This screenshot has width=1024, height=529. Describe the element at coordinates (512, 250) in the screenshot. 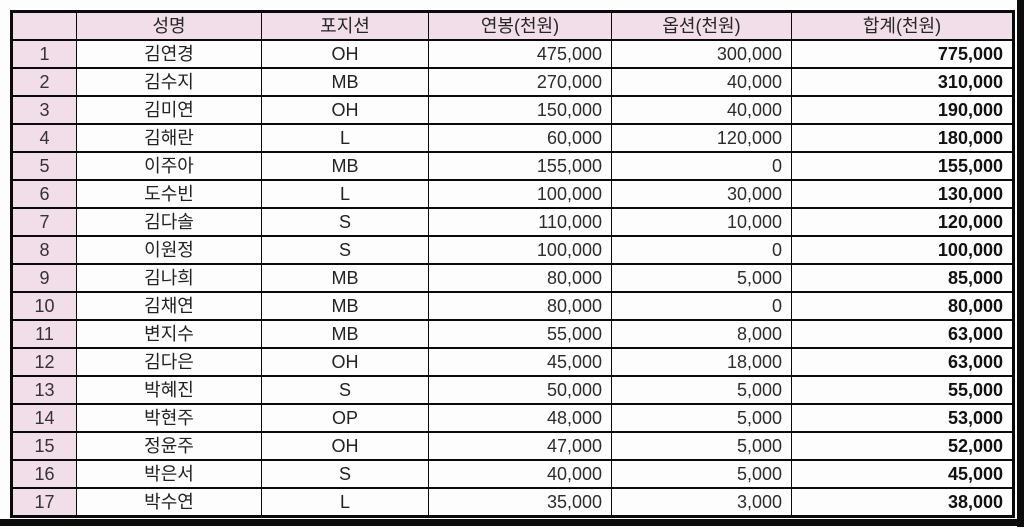

I see `table-row: 8 이원정 S 100,000 0 100,000` at that location.